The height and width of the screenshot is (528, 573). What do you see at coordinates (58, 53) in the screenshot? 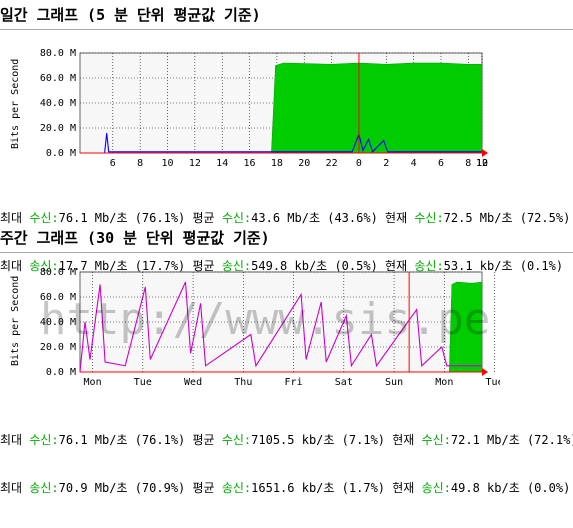
I see `daily-y-tick-label: 80.0 M` at bounding box center [58, 53].